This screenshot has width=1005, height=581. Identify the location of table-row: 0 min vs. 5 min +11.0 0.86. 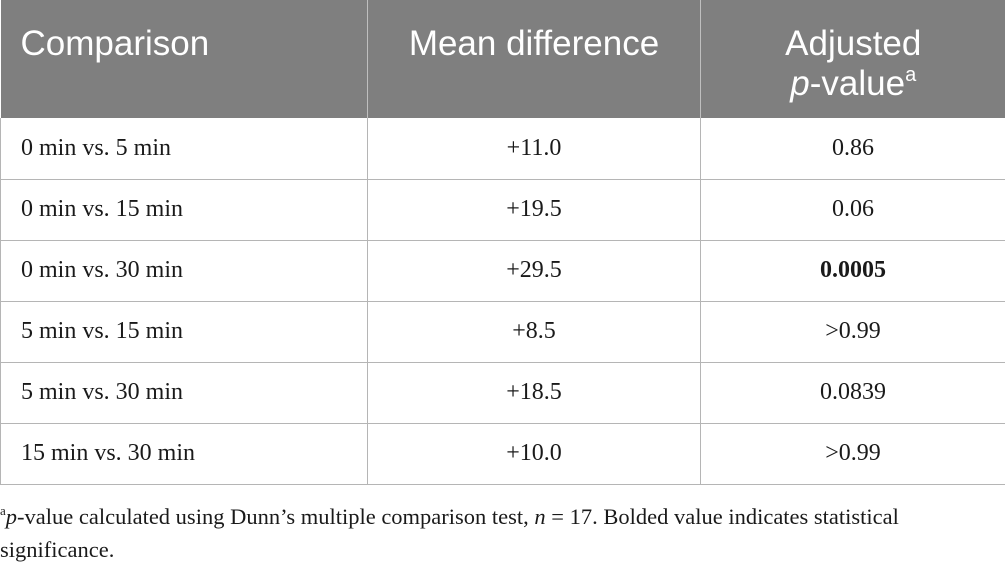
(502, 149).